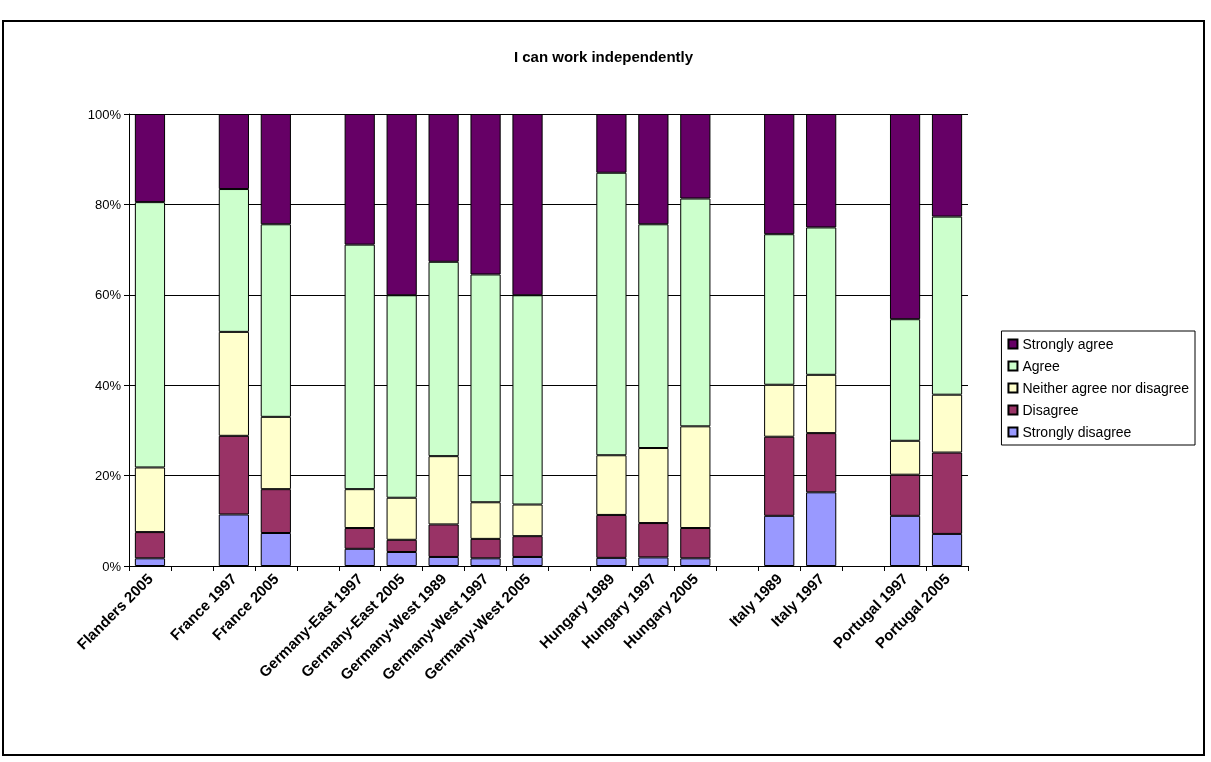  I want to click on y-tick-label: 20%, so click(108, 476).